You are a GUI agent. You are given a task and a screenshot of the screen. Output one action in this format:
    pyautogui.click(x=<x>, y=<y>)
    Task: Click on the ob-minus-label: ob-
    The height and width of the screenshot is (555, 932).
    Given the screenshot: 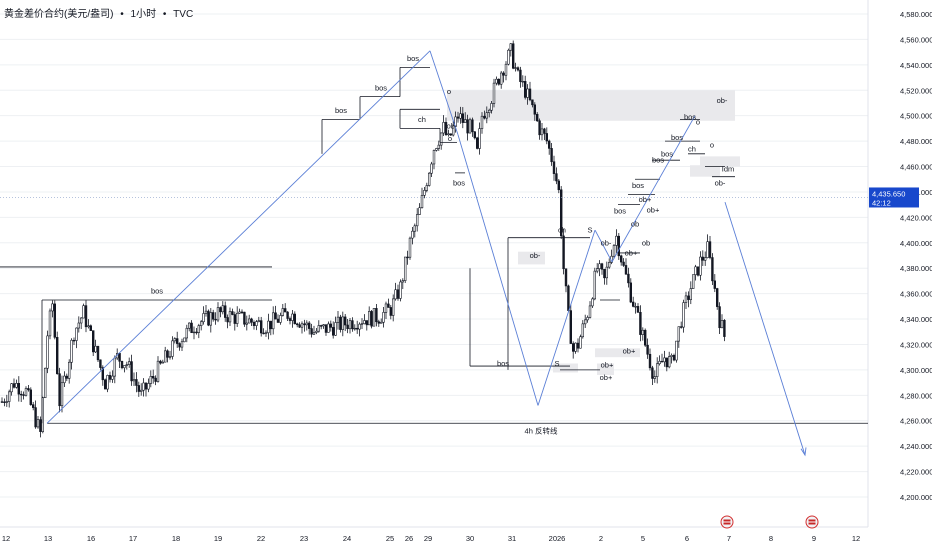 What is the action you would take?
    pyautogui.click(x=535, y=255)
    